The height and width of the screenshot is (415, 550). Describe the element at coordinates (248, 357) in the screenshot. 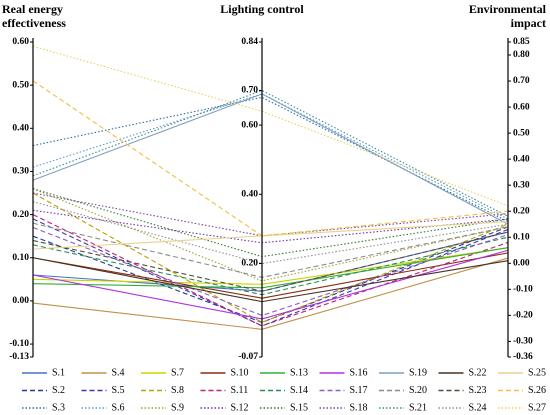

I see `y-tick-label: -0.07` at that location.